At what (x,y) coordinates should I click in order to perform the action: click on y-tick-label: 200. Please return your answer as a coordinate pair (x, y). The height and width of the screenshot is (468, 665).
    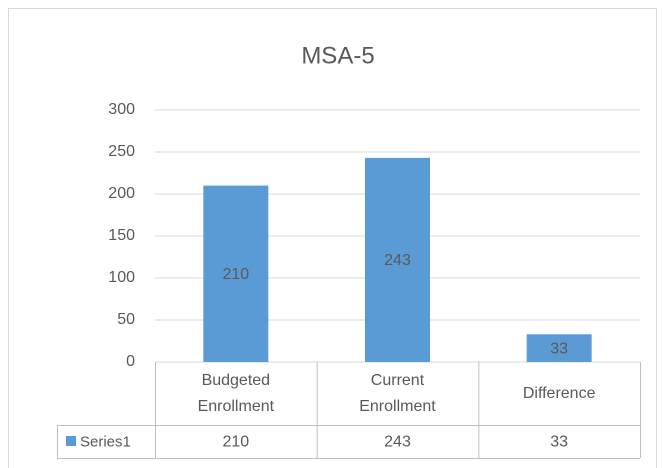
    Looking at the image, I should click on (121, 193).